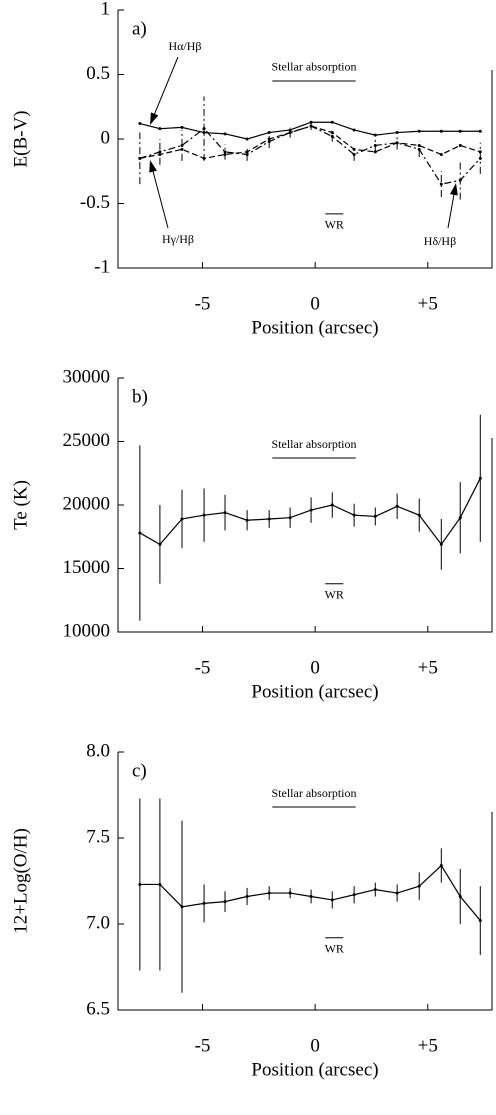 This screenshot has width=496, height=1115. I want to click on series-label: Hγ/Hβ, so click(178, 239).